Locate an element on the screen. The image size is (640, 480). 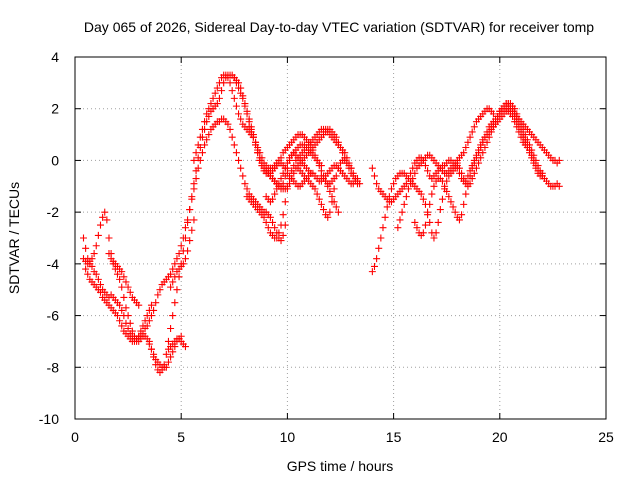
y-tick-label: -2 is located at coordinates (53, 212).